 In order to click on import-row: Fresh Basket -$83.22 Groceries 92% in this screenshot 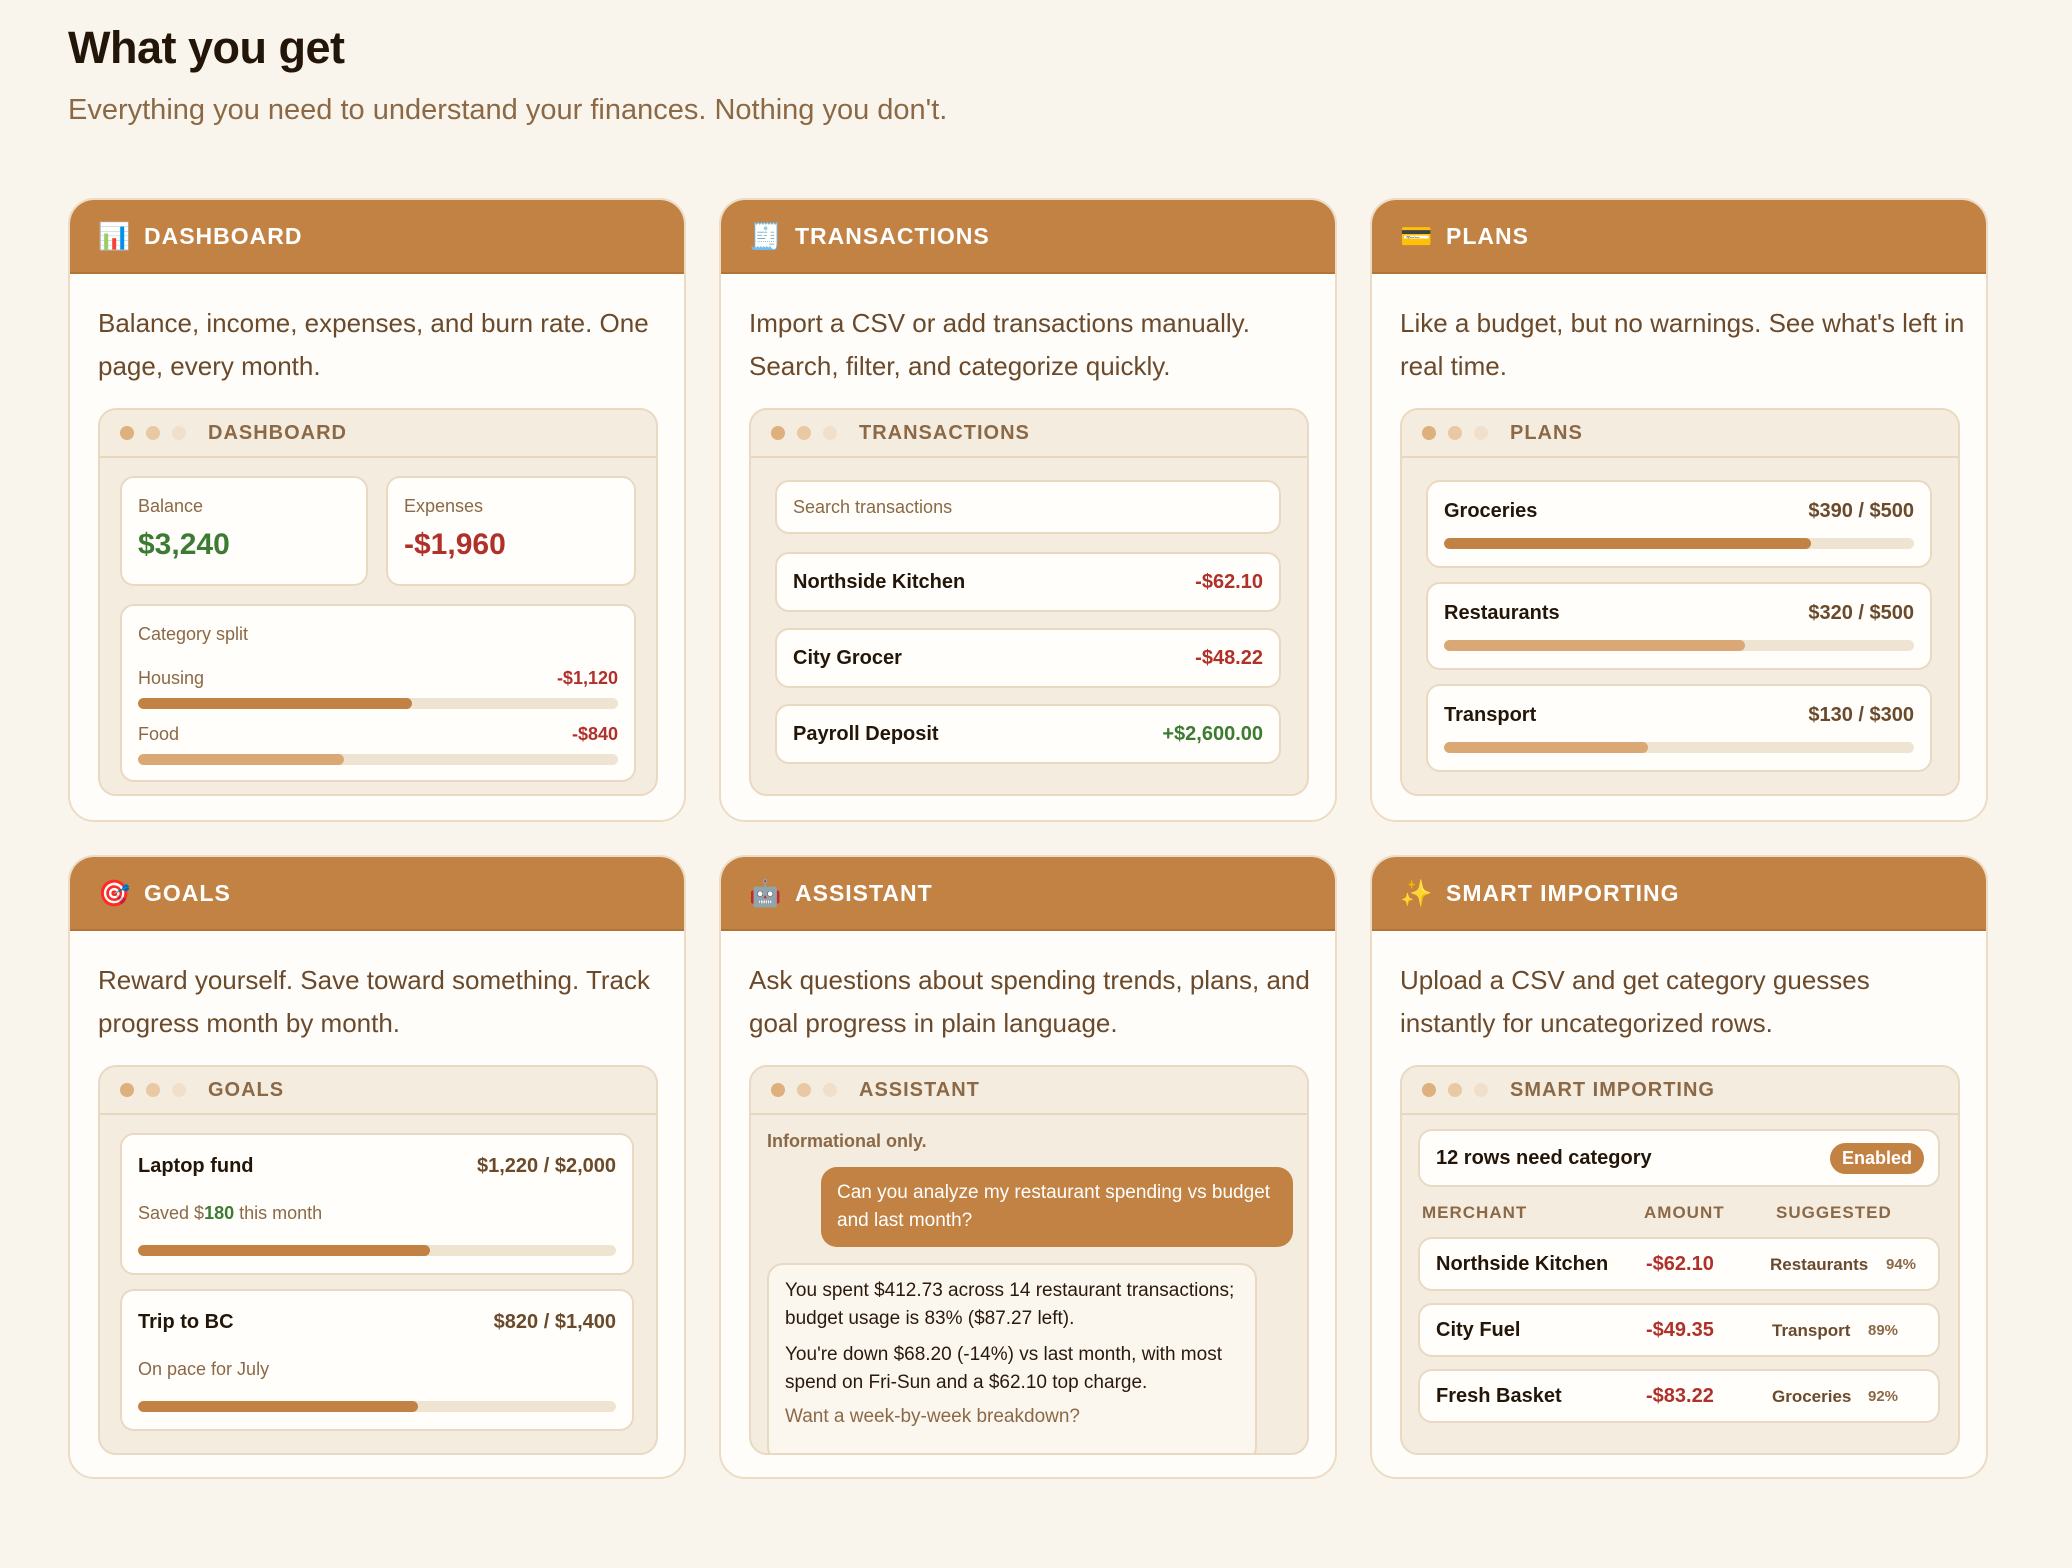, I will do `click(1679, 1396)`.